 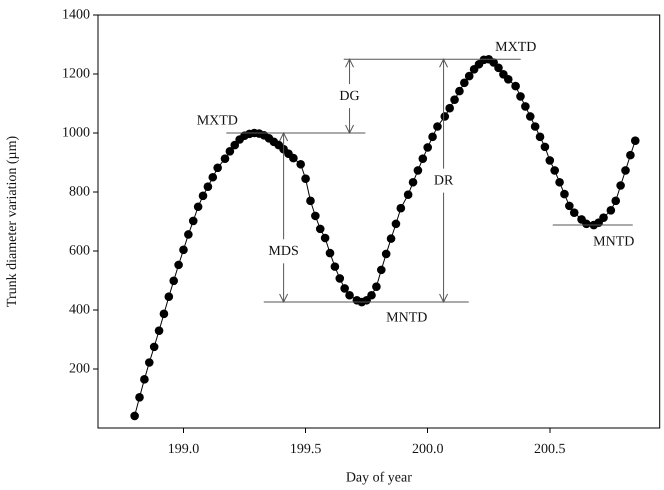 I want to click on x-tick-label: 200.0, so click(x=428, y=450).